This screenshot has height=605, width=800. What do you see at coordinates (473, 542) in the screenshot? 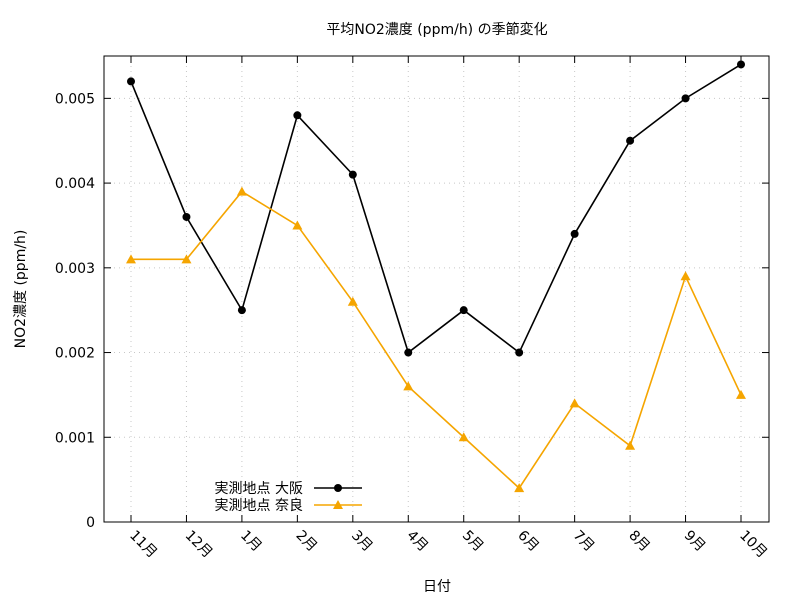
I see `x-tick-label: 5月` at bounding box center [473, 542].